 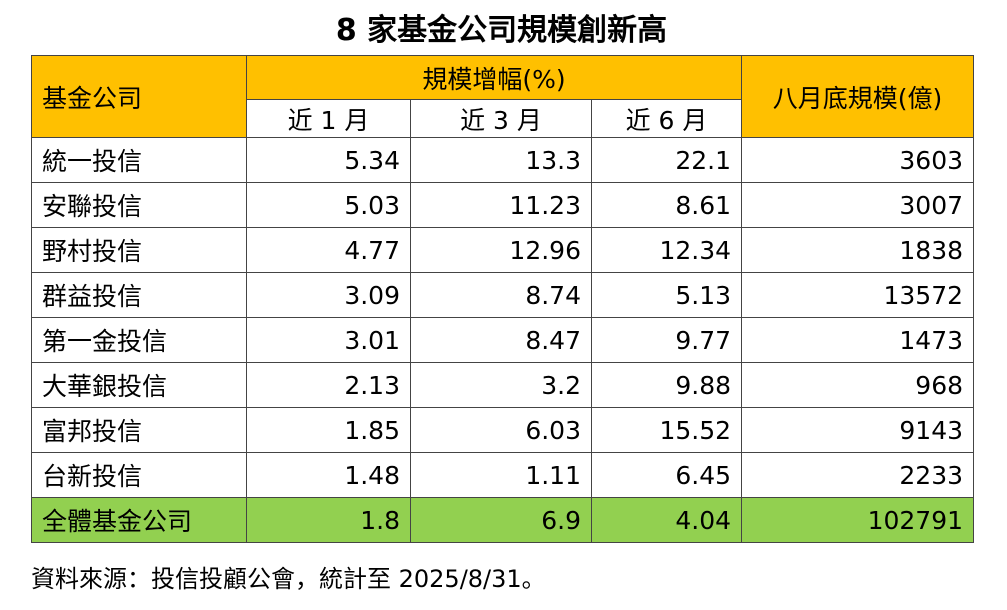 I want to click on value-cell: 9143, so click(x=858, y=430).